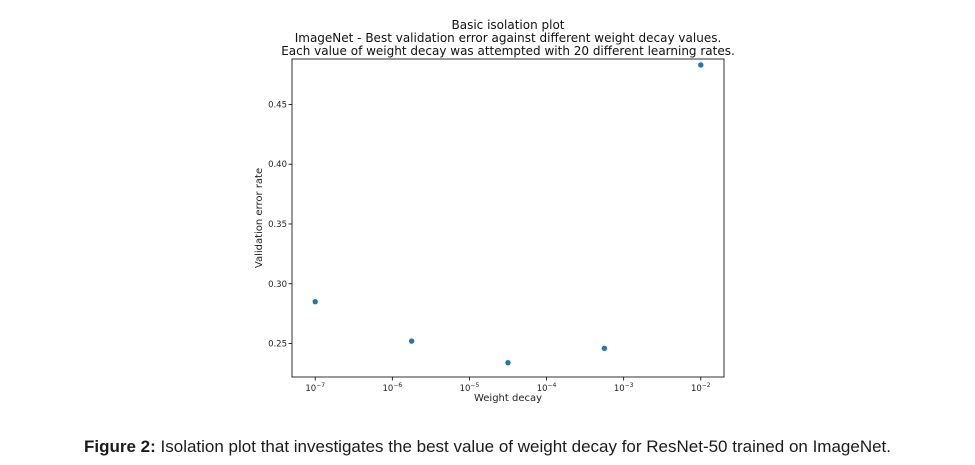 The height and width of the screenshot is (465, 975). I want to click on chart-title-line-1: Basic isolation plot, so click(508, 25).